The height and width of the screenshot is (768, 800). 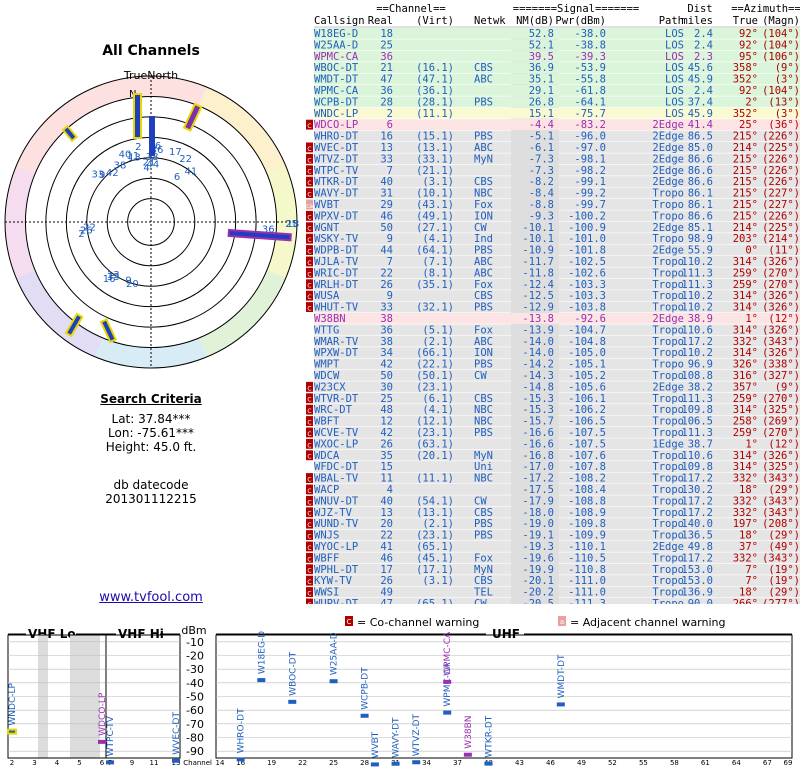 I want to click on table-cell-callsign: WVEC-DT, so click(x=336, y=148).